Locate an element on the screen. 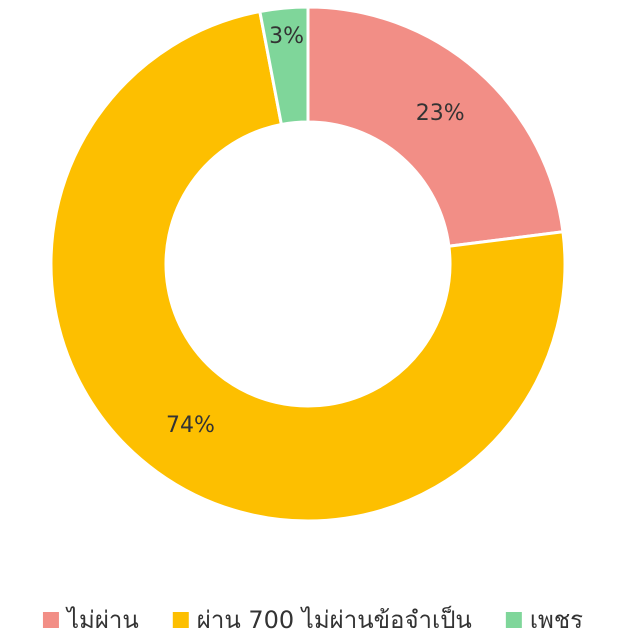 The image size is (626, 640). data-label: 23% is located at coordinates (440, 113).